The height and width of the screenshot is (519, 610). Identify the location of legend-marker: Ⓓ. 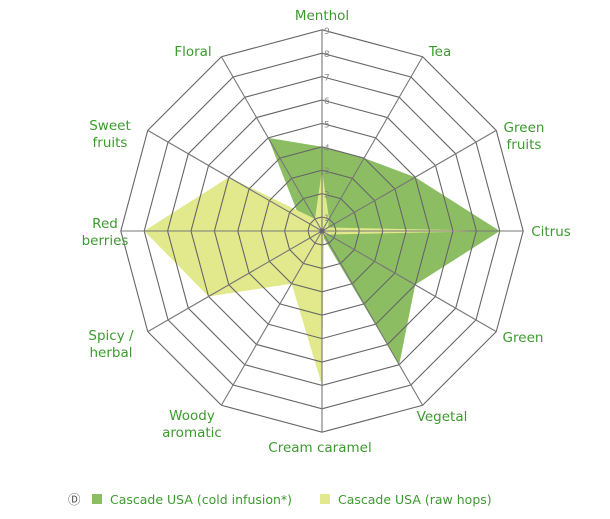
(74, 499).